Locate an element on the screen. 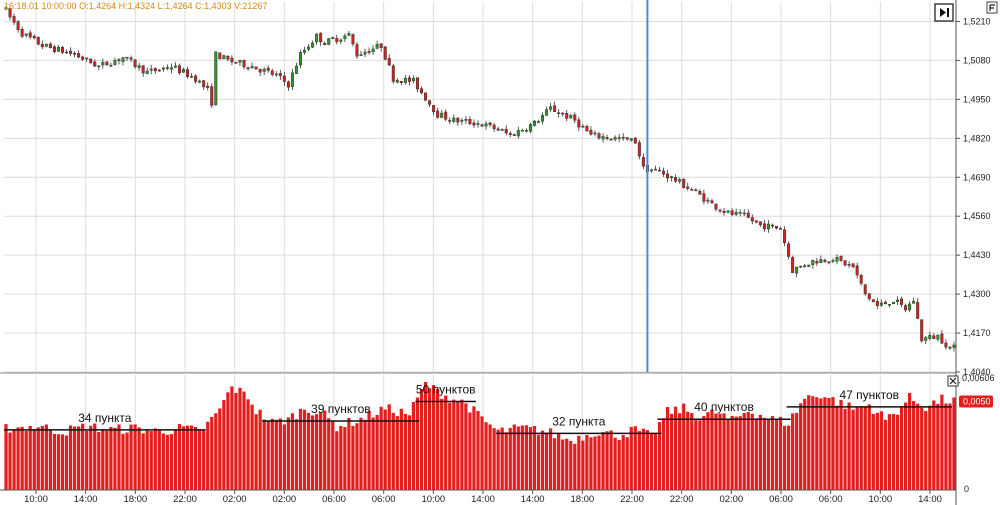 This screenshot has height=505, width=1000. volume-close-button is located at coordinates (953, 381).